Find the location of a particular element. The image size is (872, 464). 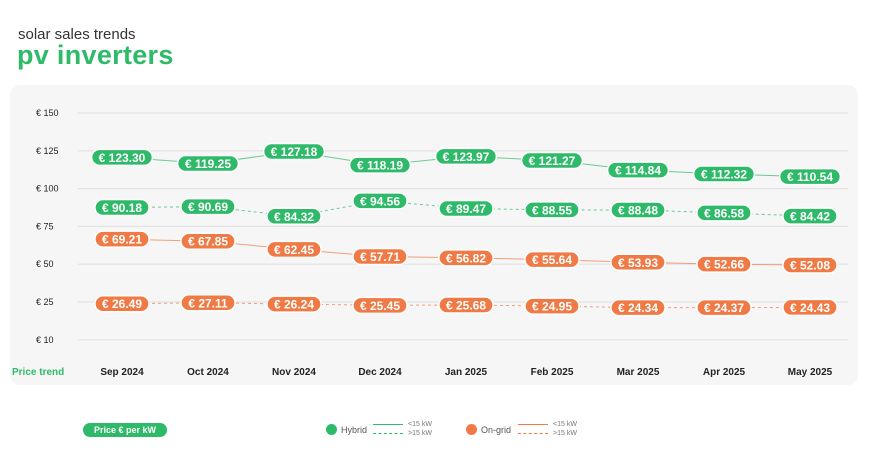

price-unit-badge: Price € per kW is located at coordinates (125, 430).